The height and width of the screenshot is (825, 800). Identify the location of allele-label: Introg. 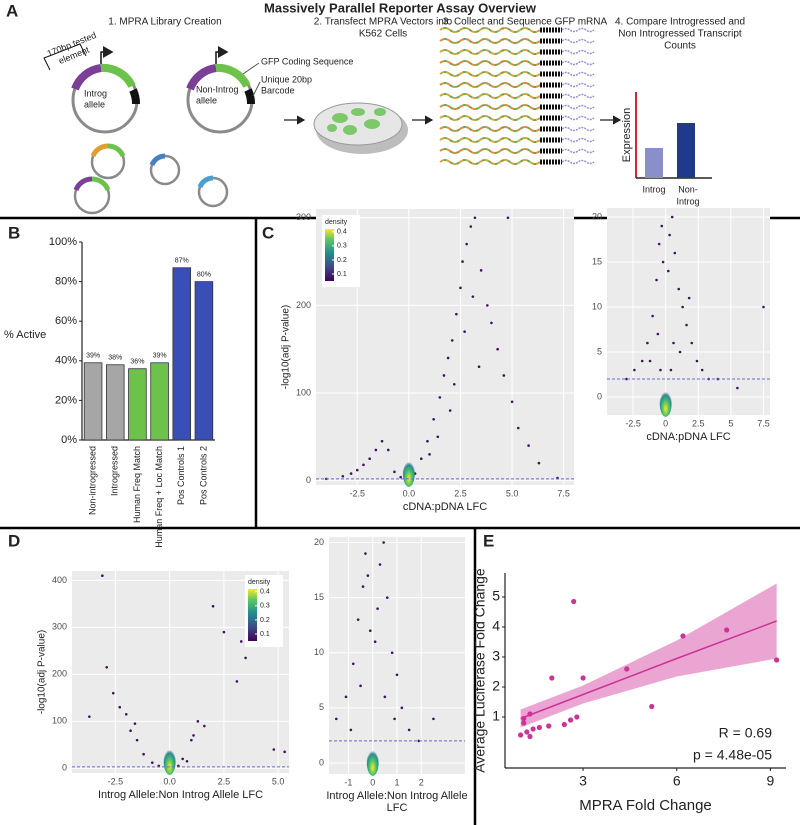
(95, 93).